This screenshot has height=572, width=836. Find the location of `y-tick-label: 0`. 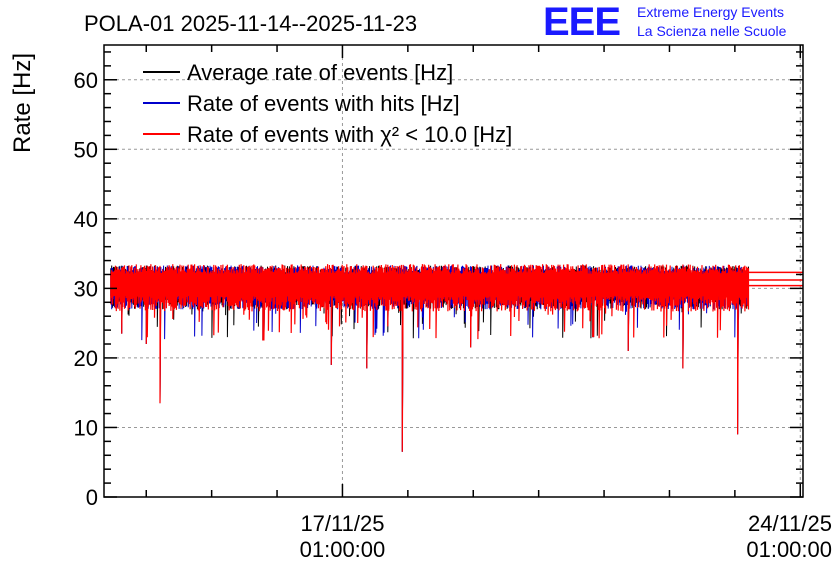

y-tick-label: 0 is located at coordinates (92, 497).